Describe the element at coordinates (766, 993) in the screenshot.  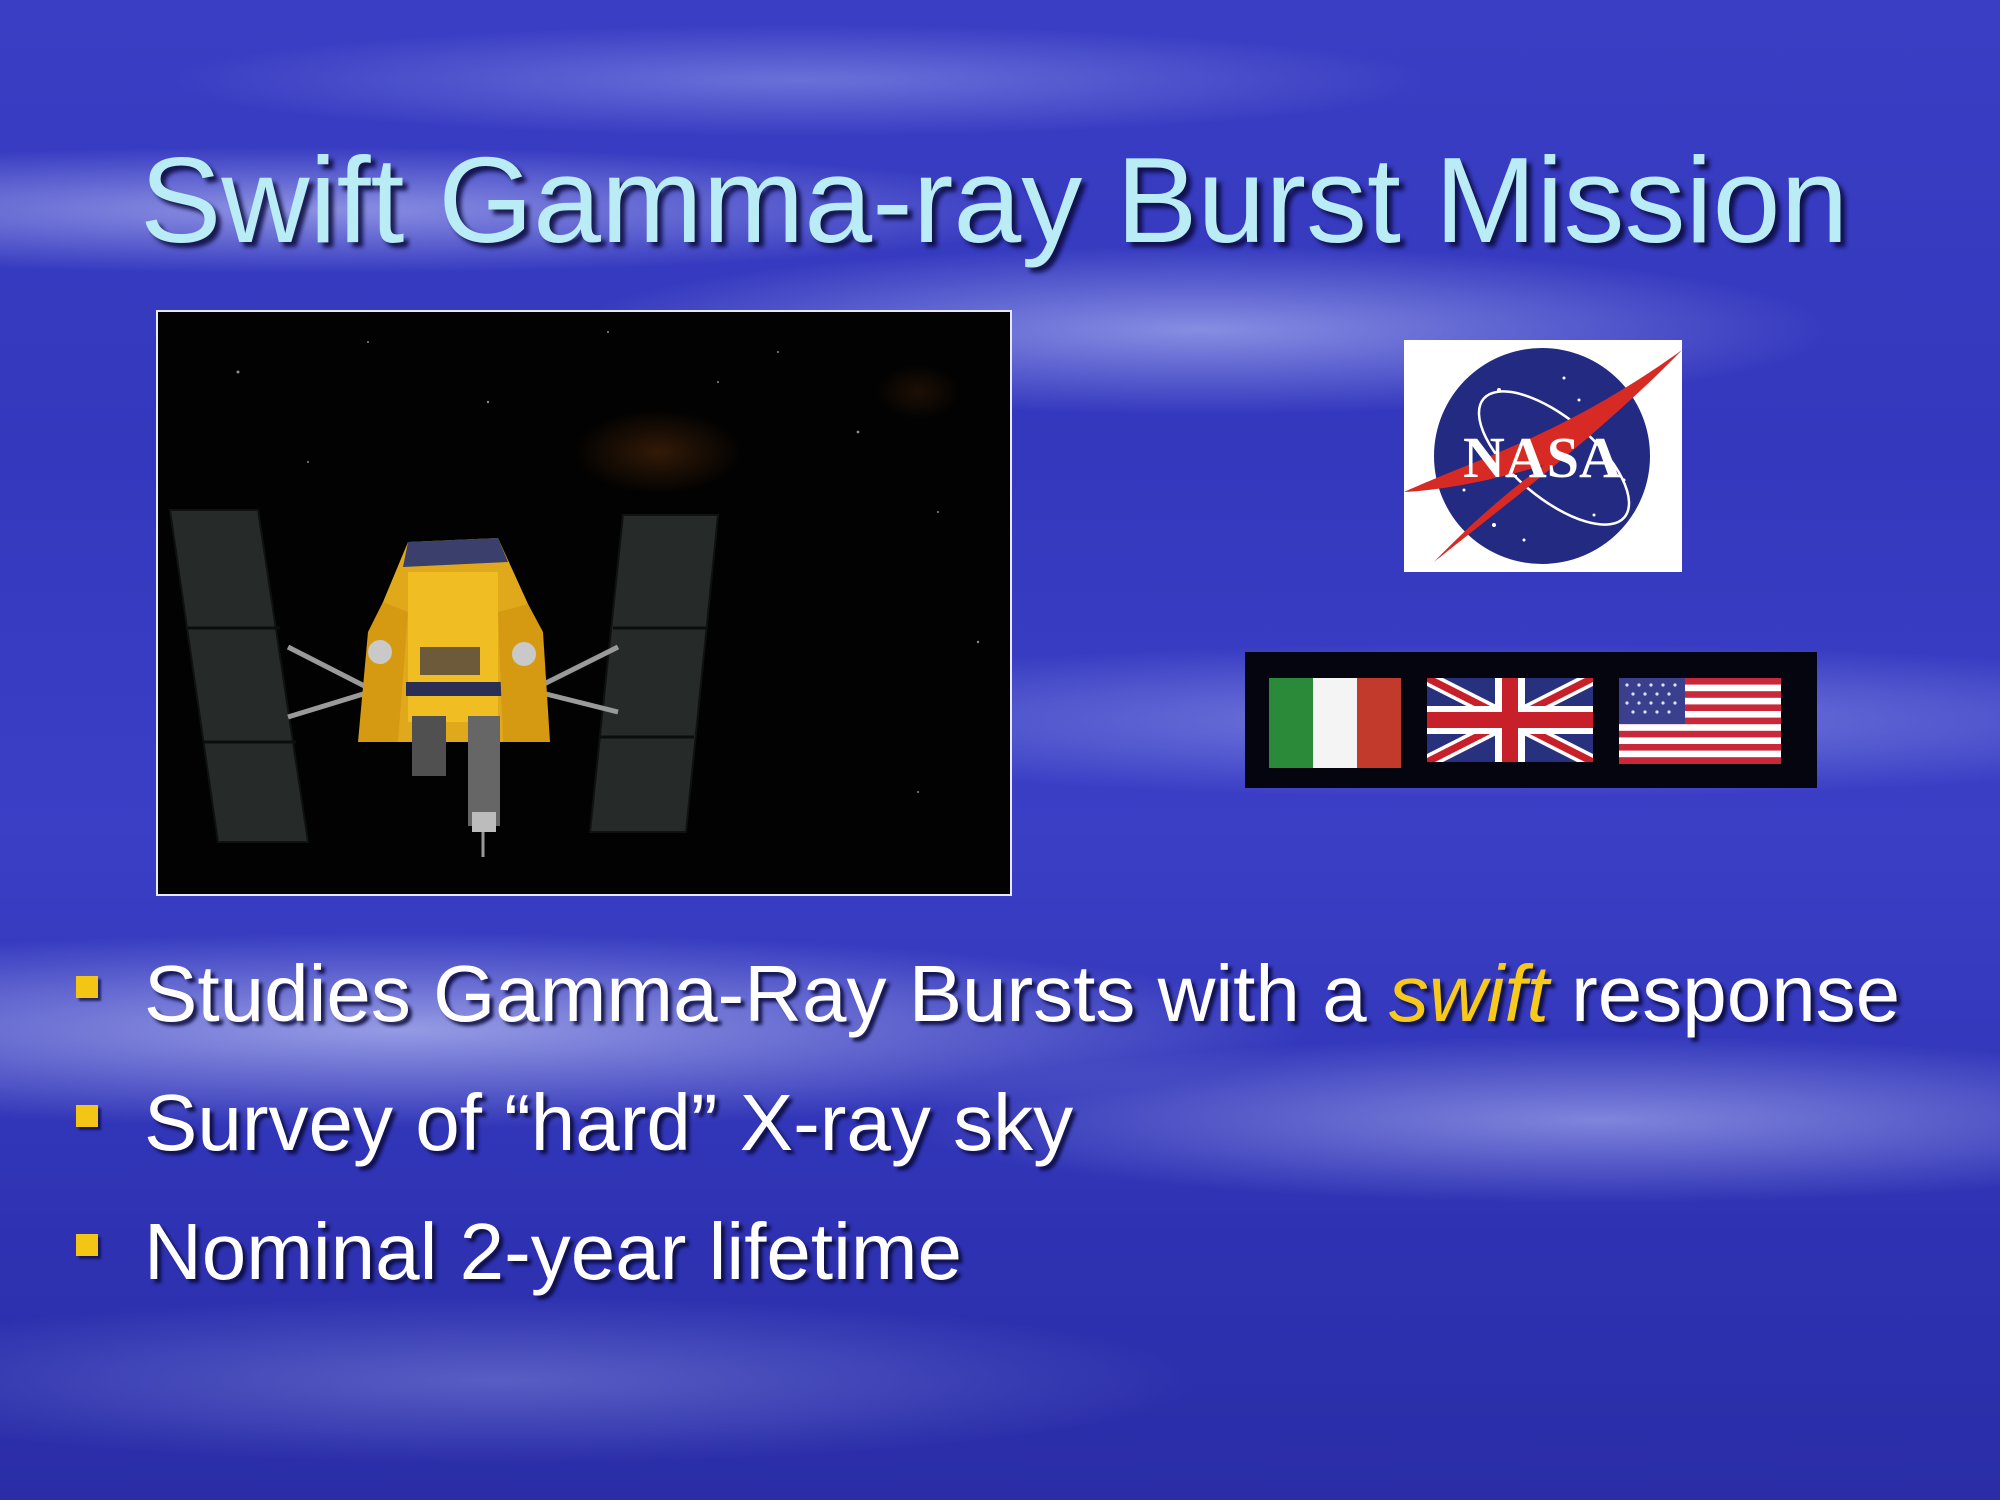
I see `bullet-text: Studies Gamma-Ray Bursts with a` at that location.